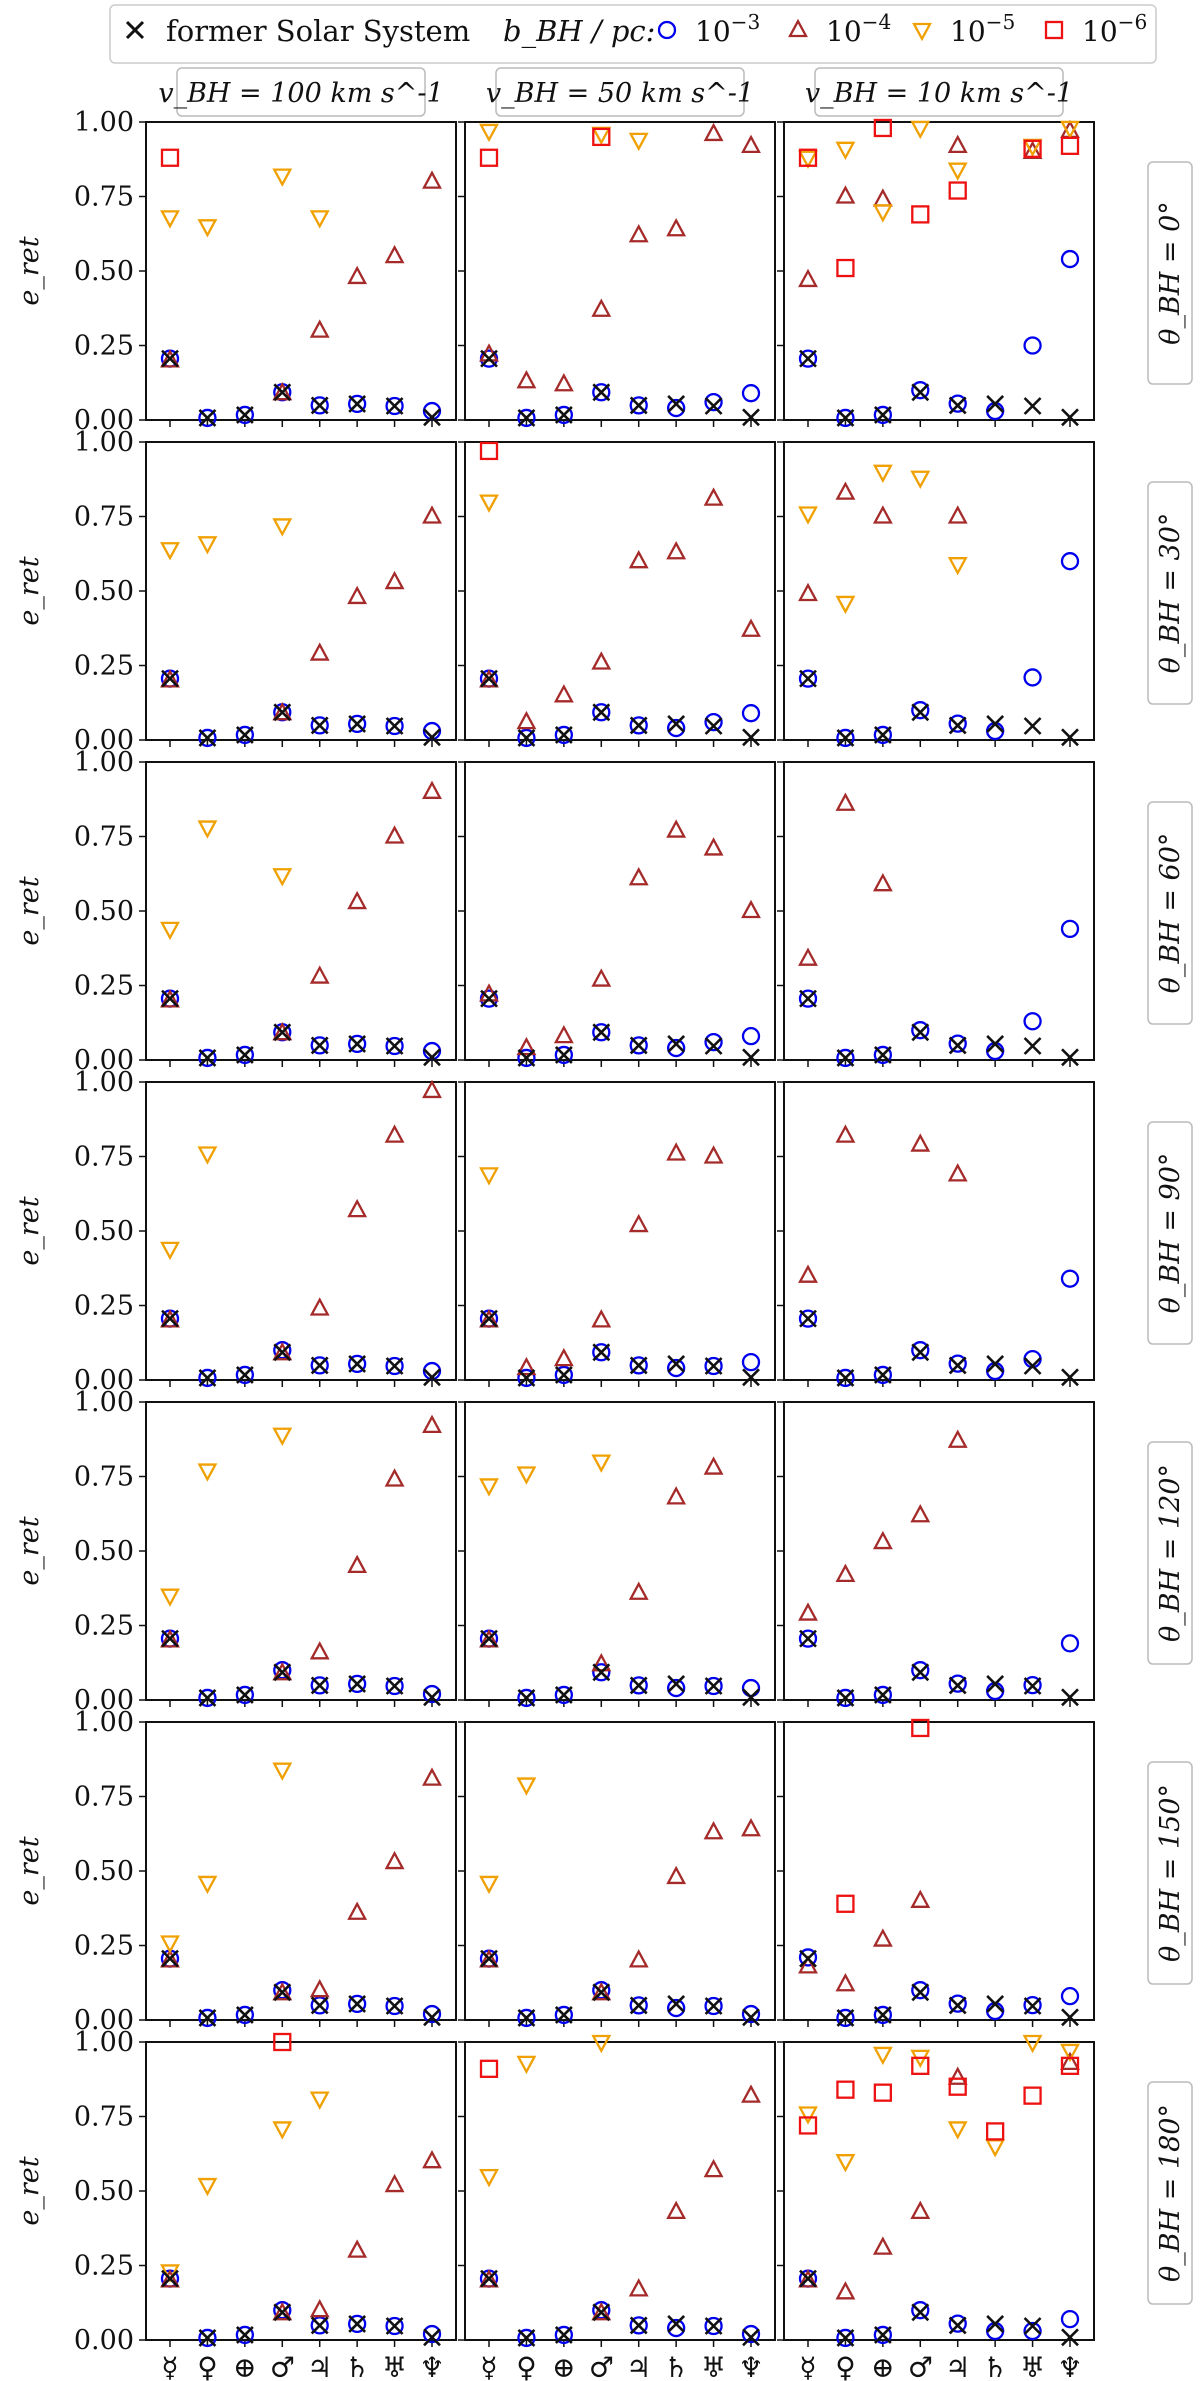  I want to click on y-tick-label: 0.00, so click(104, 1380).